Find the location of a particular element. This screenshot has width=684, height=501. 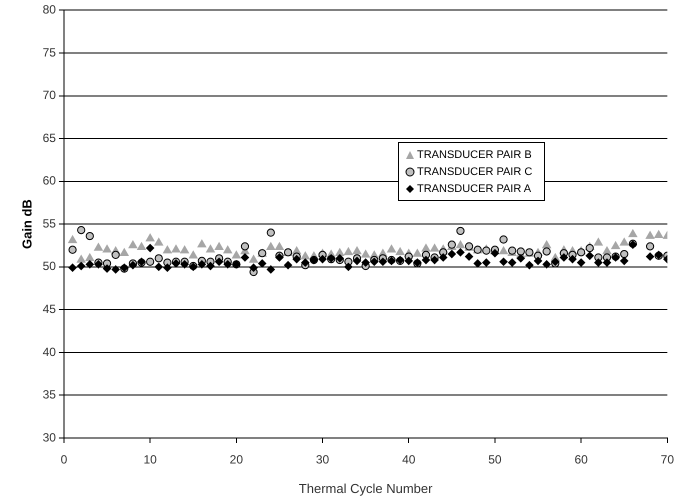

y-tick-label: 50 is located at coordinates (49, 266).